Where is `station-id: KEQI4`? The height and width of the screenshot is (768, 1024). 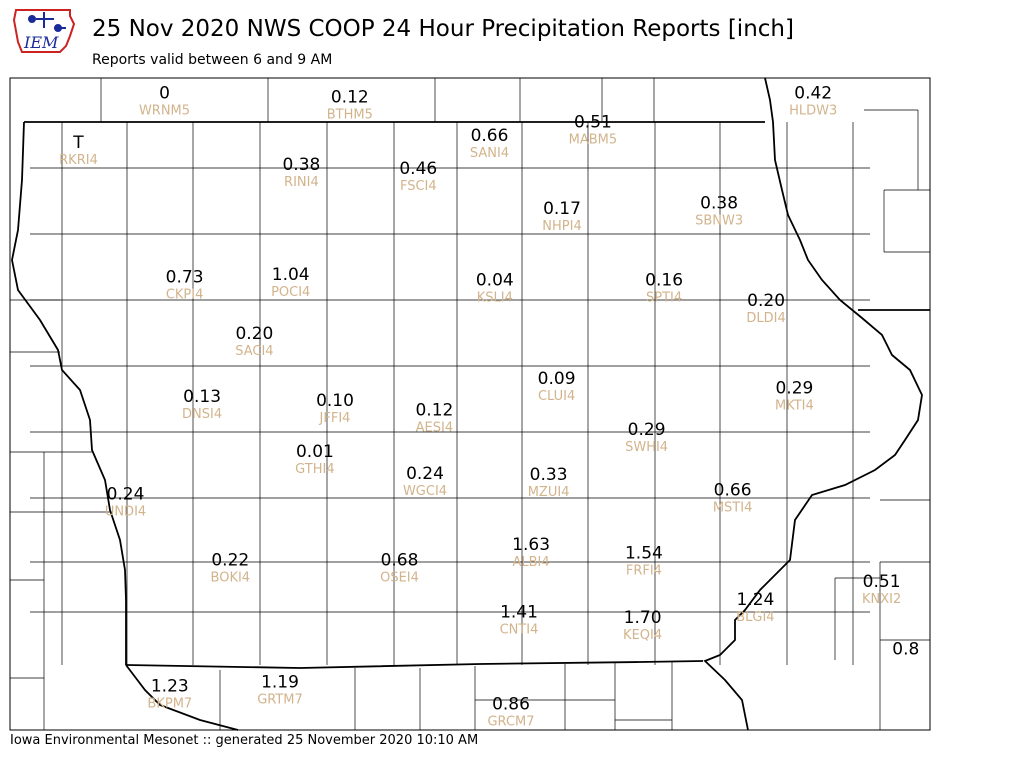 station-id: KEQI4 is located at coordinates (642, 635).